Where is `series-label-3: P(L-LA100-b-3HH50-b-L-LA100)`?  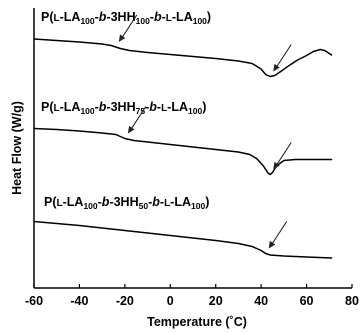 series-label-3: P(L-LA100-b-3HH50-b-L-LA100) is located at coordinates (126, 203).